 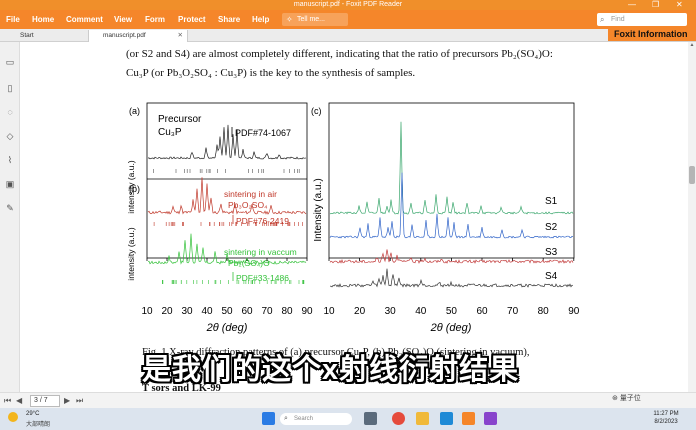 I want to click on menu-share: Share, so click(x=229, y=19).